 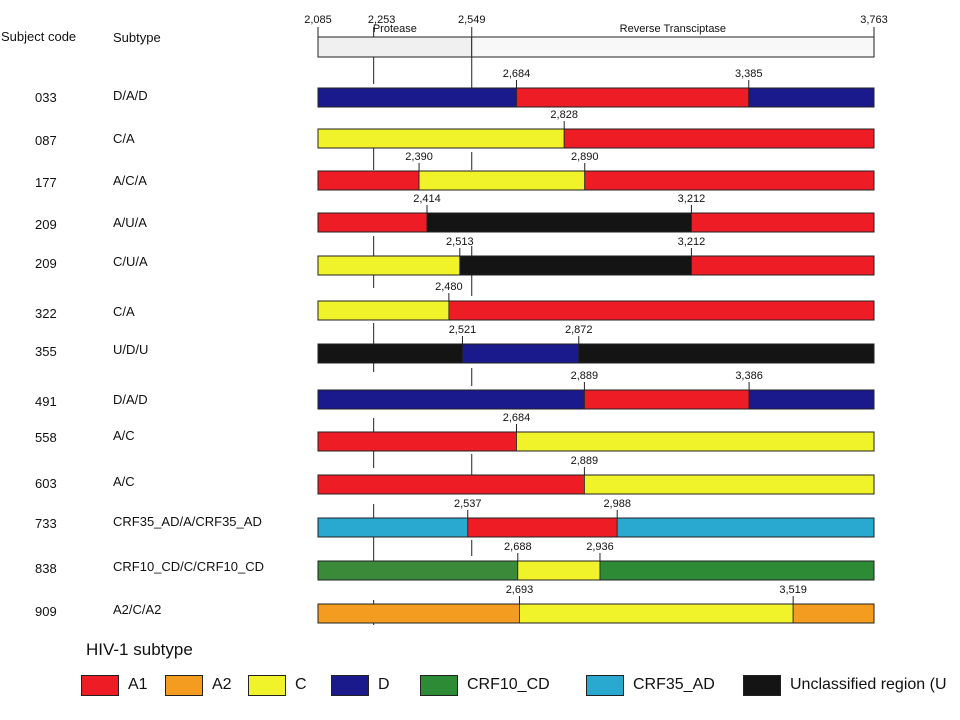 What do you see at coordinates (793, 590) in the screenshot?
I see `breakpoint-label: 3,519` at bounding box center [793, 590].